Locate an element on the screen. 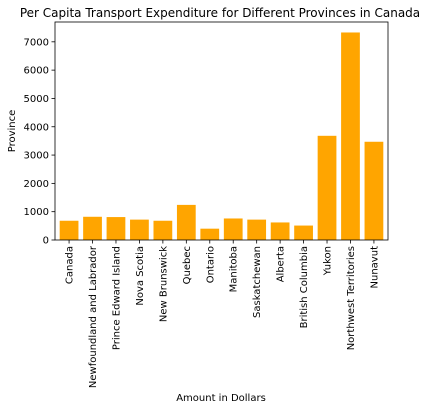 The height and width of the screenshot is (410, 429). bar-quebec is located at coordinates (186, 222).